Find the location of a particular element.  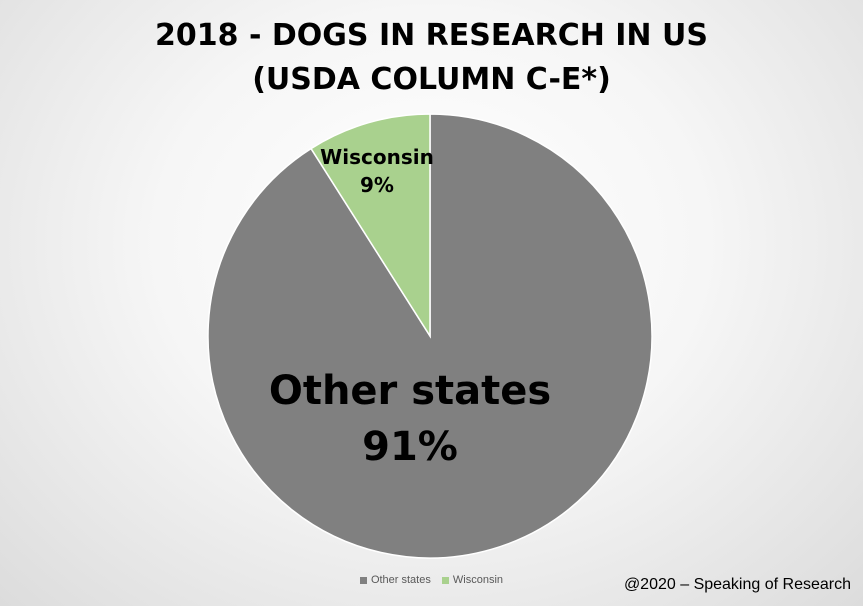

credit-text: @2020 – Speaking of Research is located at coordinates (737, 584).